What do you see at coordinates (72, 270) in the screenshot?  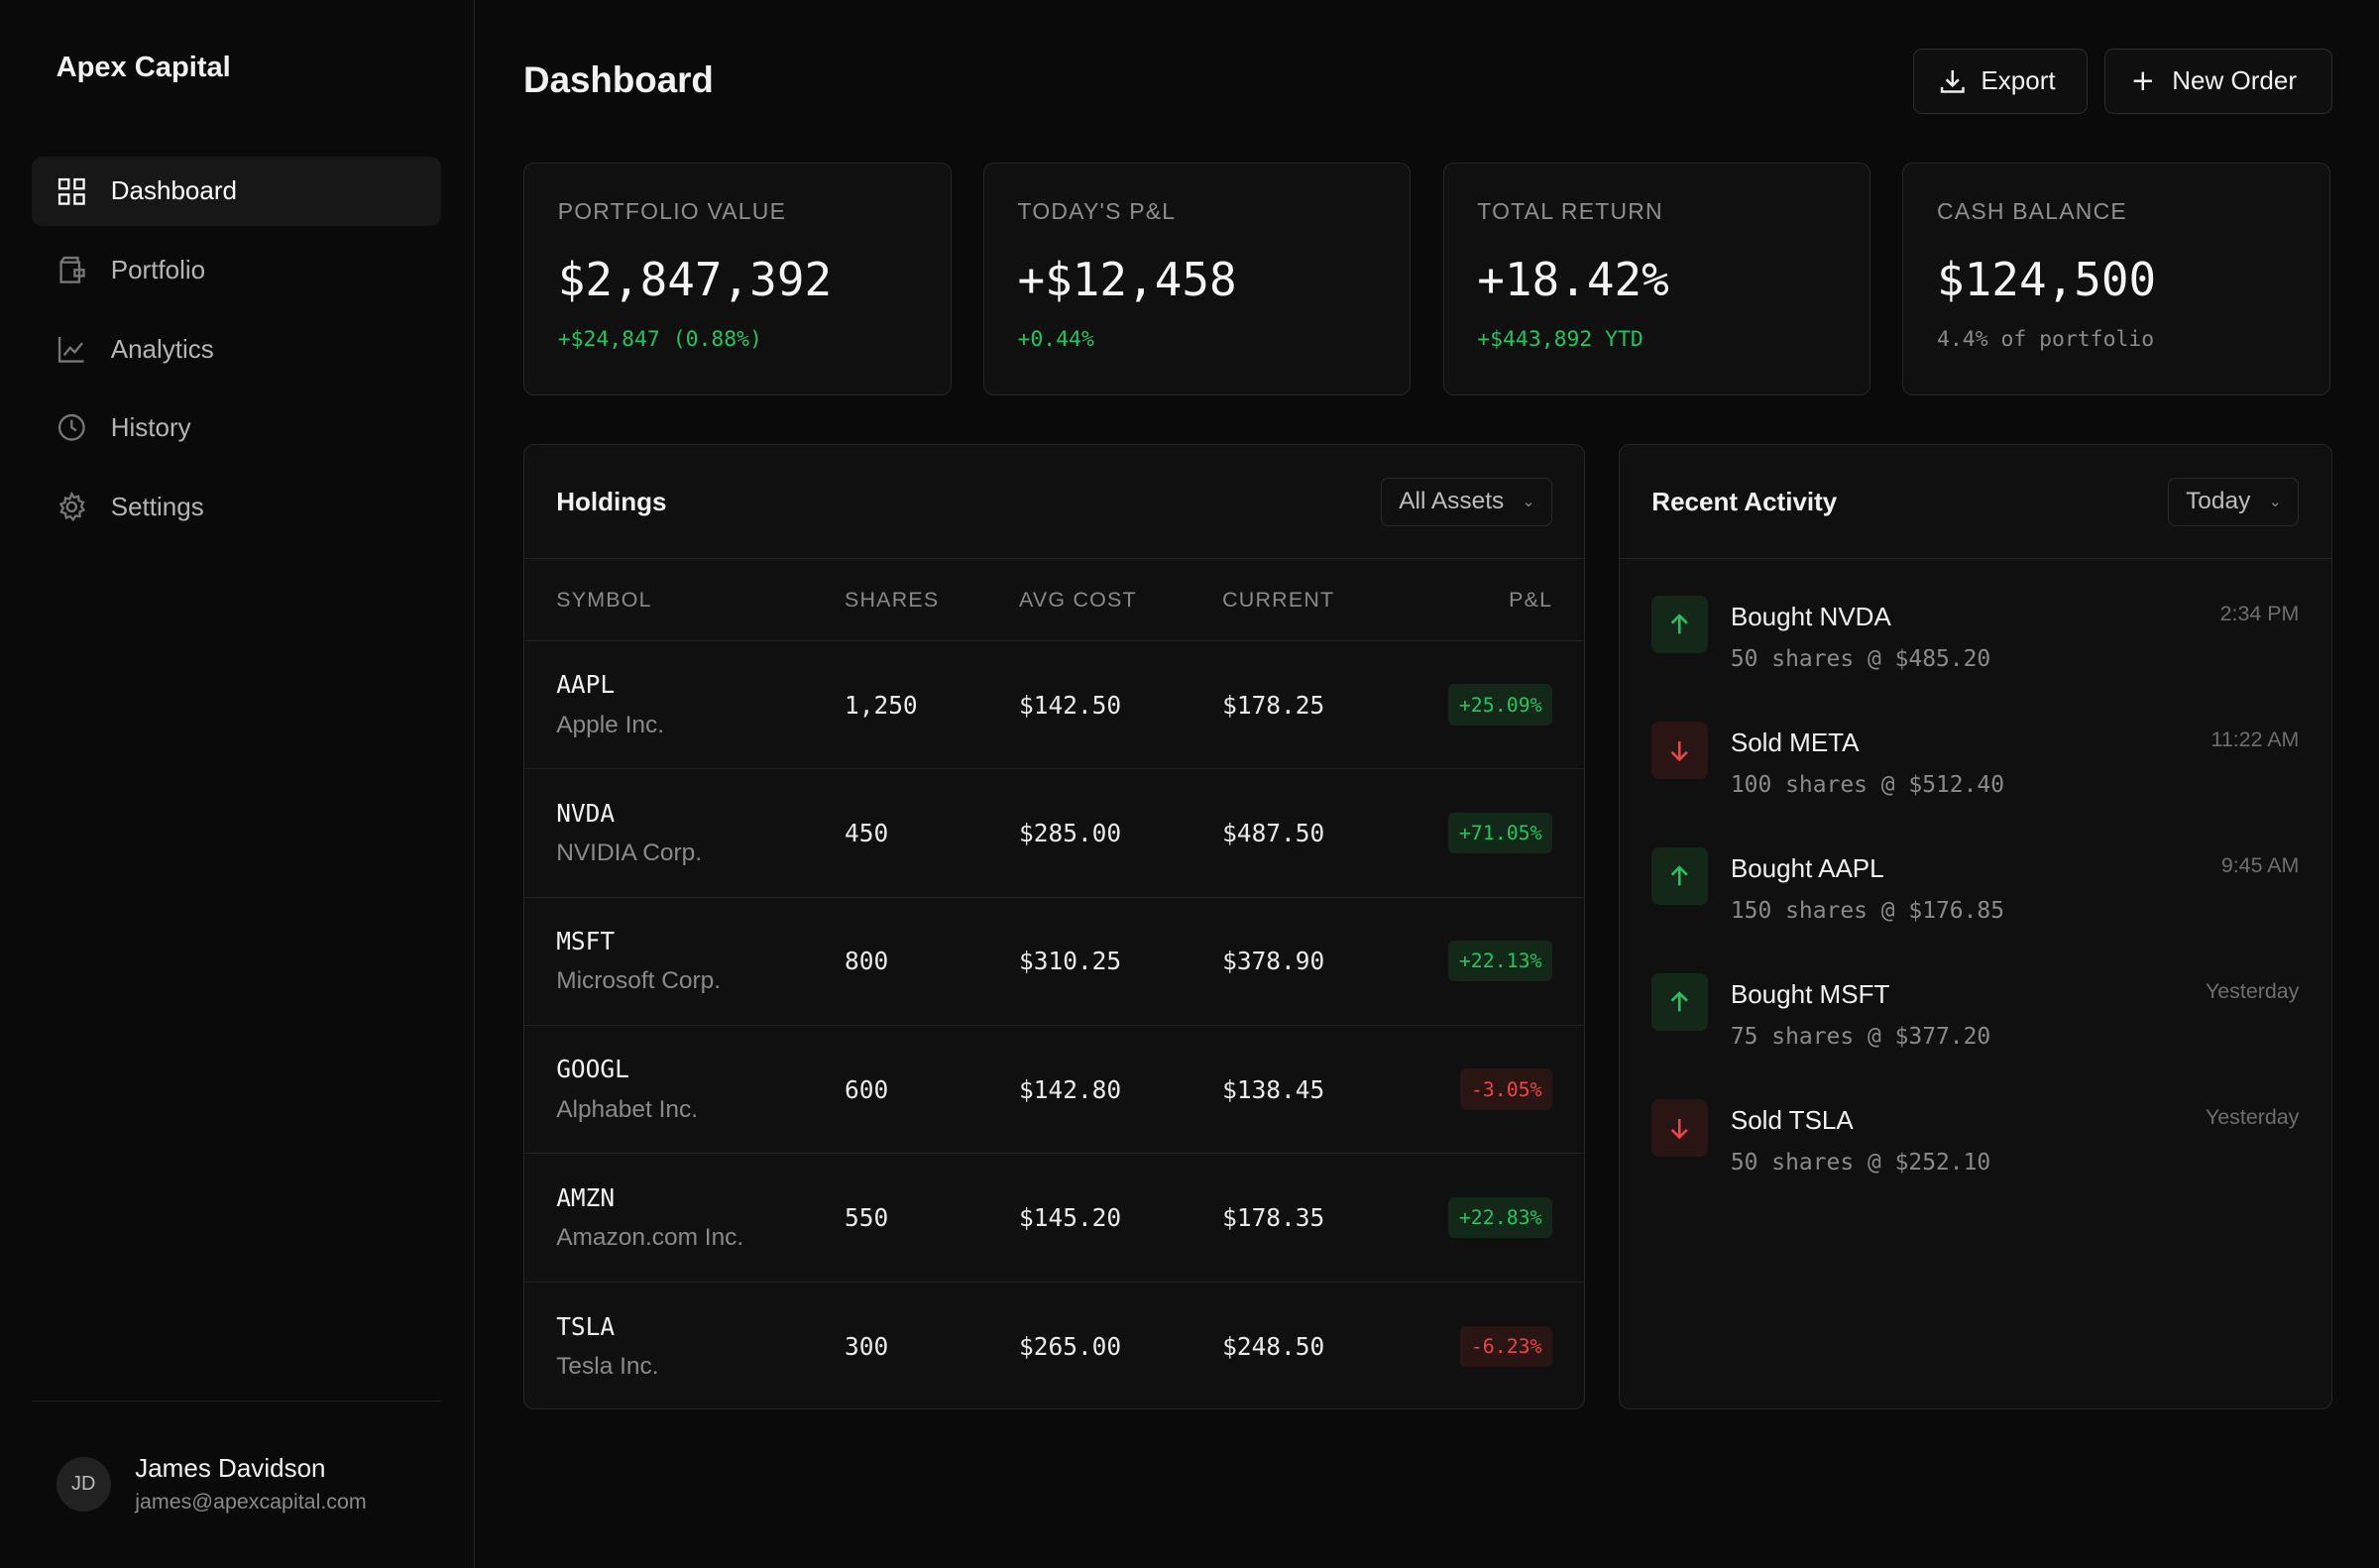 I see `wallet-icon` at bounding box center [72, 270].